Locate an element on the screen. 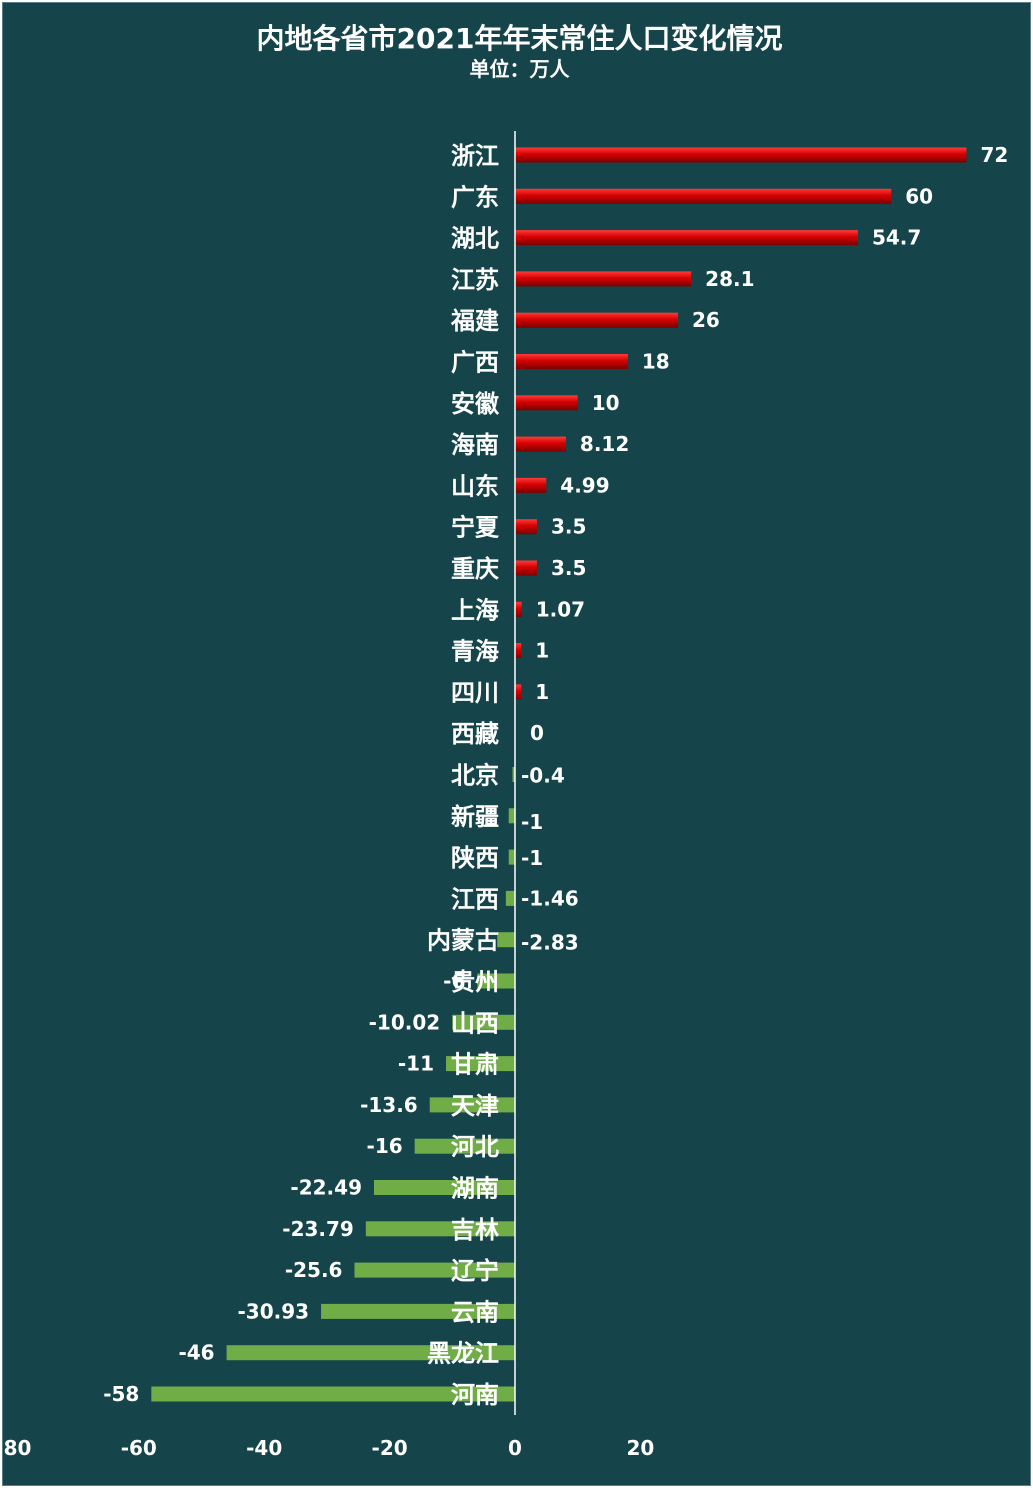 The width and height of the screenshot is (1033, 1488). category-label: 甘肃 is located at coordinates (475, 1065).